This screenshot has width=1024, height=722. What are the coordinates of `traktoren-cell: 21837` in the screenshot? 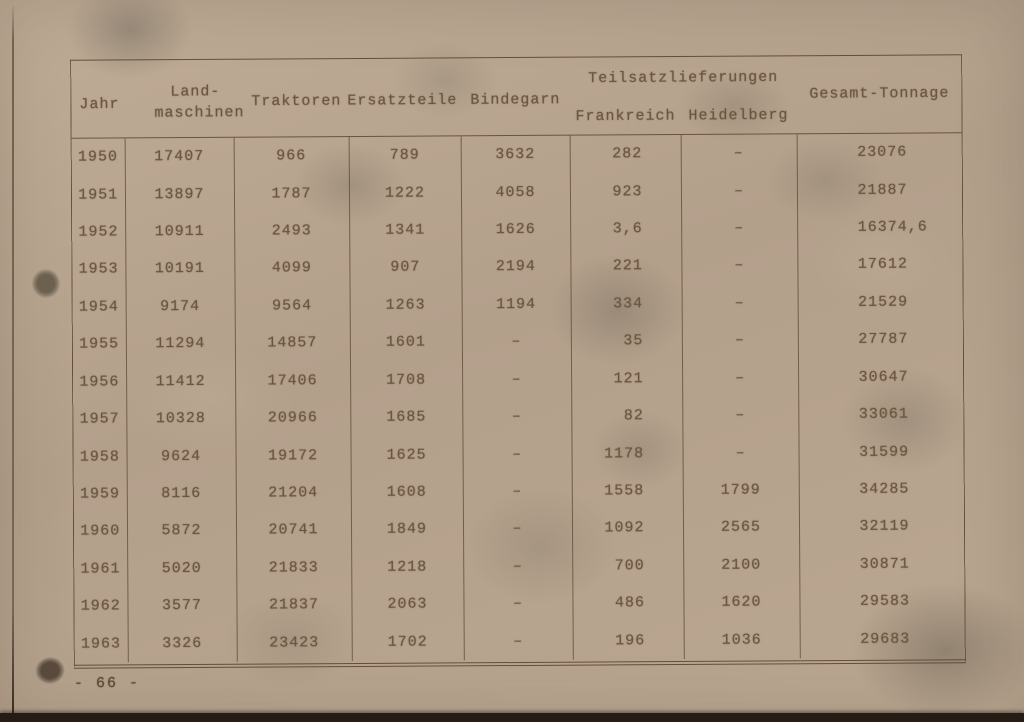 It's located at (294, 605).